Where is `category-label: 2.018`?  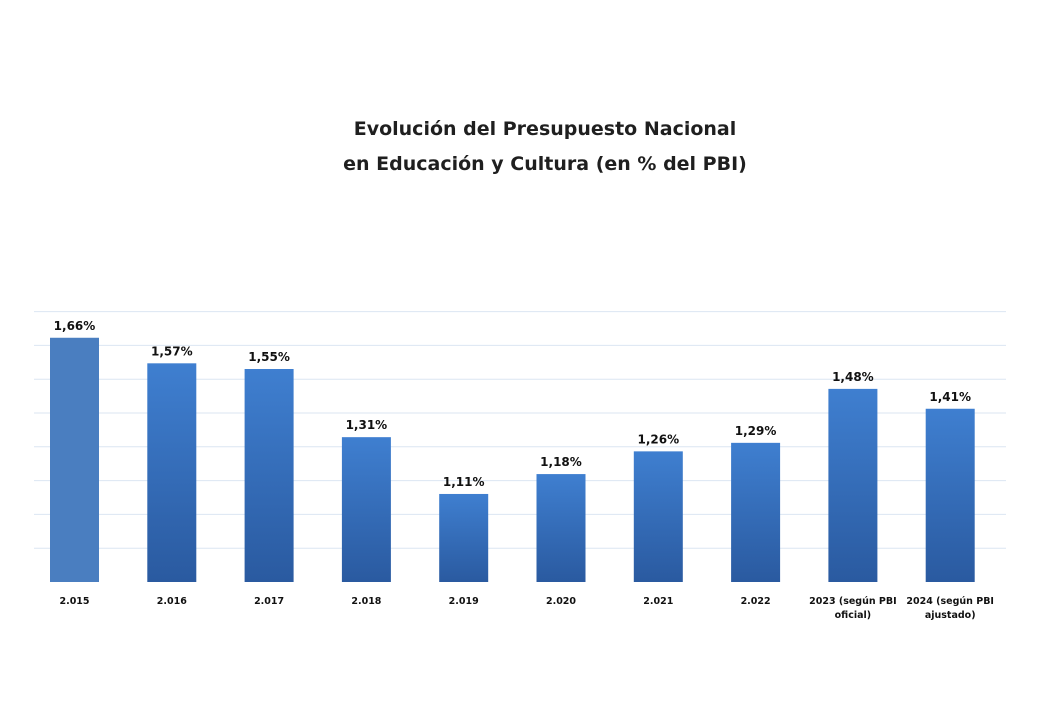
category-label: 2.018 is located at coordinates (366, 601).